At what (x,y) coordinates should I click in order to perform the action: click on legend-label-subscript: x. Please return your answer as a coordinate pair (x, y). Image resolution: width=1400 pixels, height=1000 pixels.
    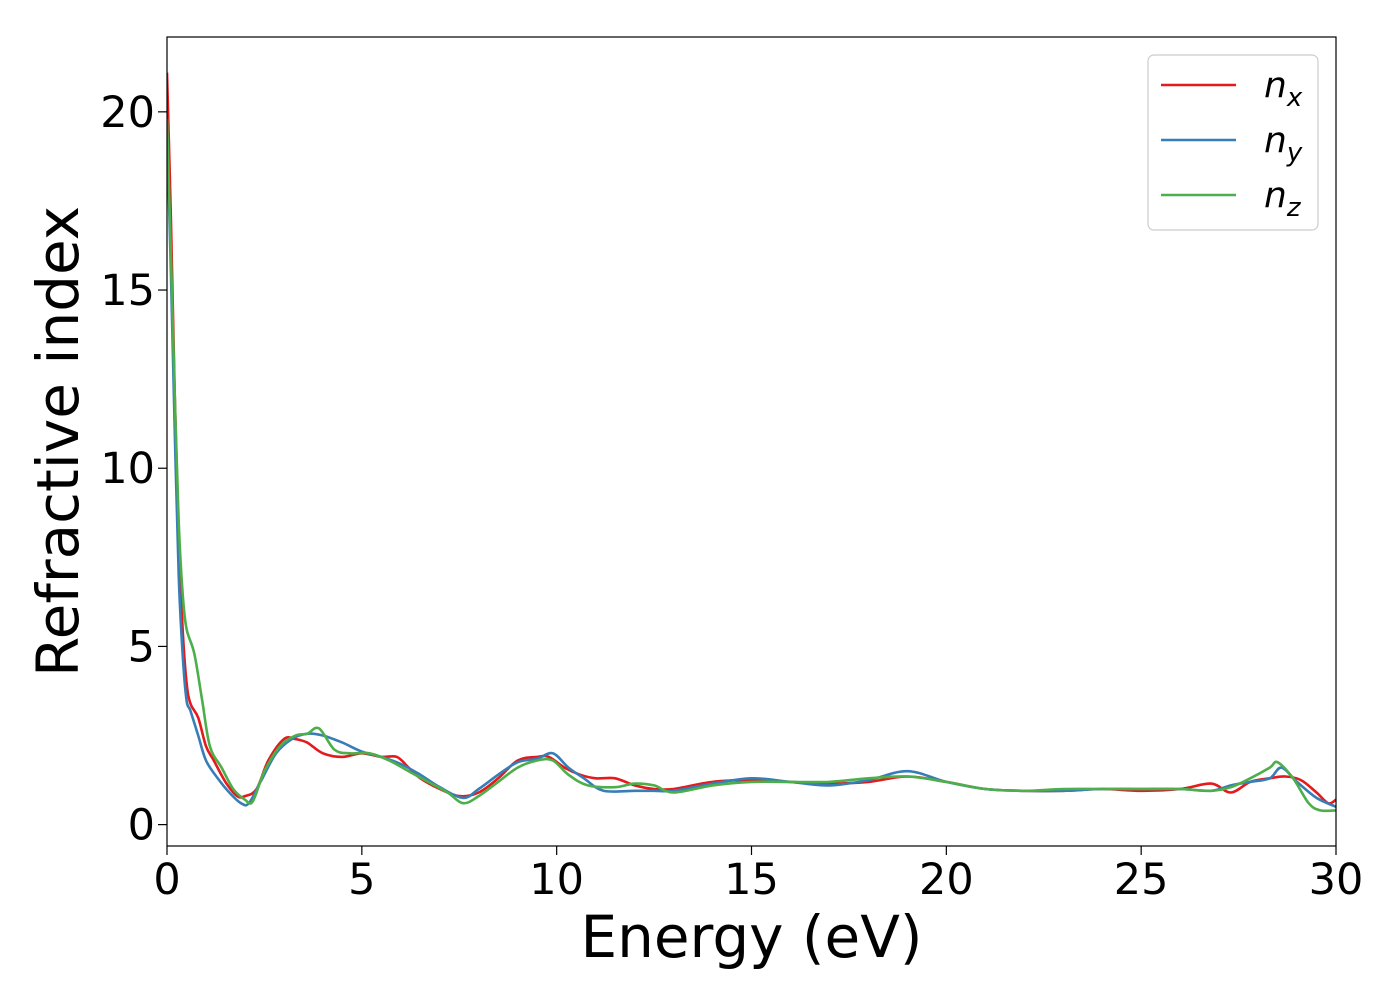
    Looking at the image, I should click on (1294, 98).